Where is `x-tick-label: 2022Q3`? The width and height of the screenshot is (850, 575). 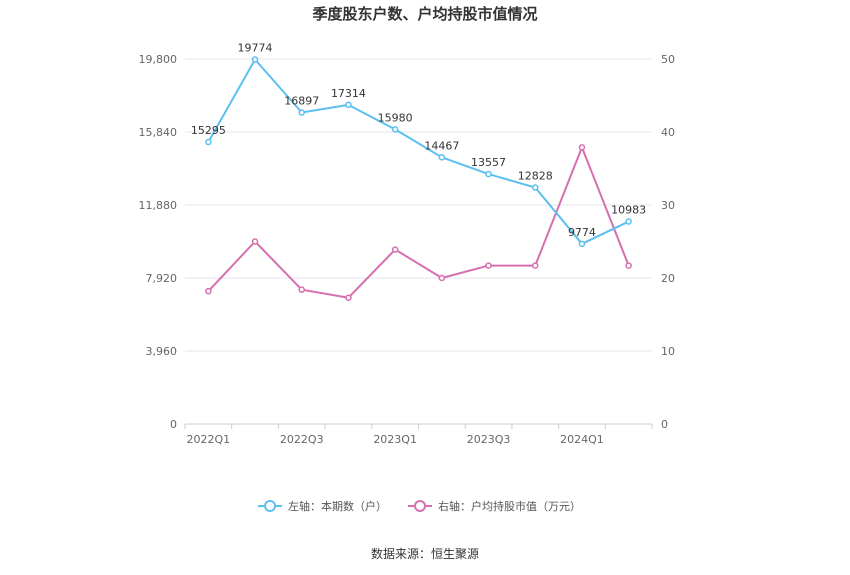 x-tick-label: 2022Q3 is located at coordinates (302, 439).